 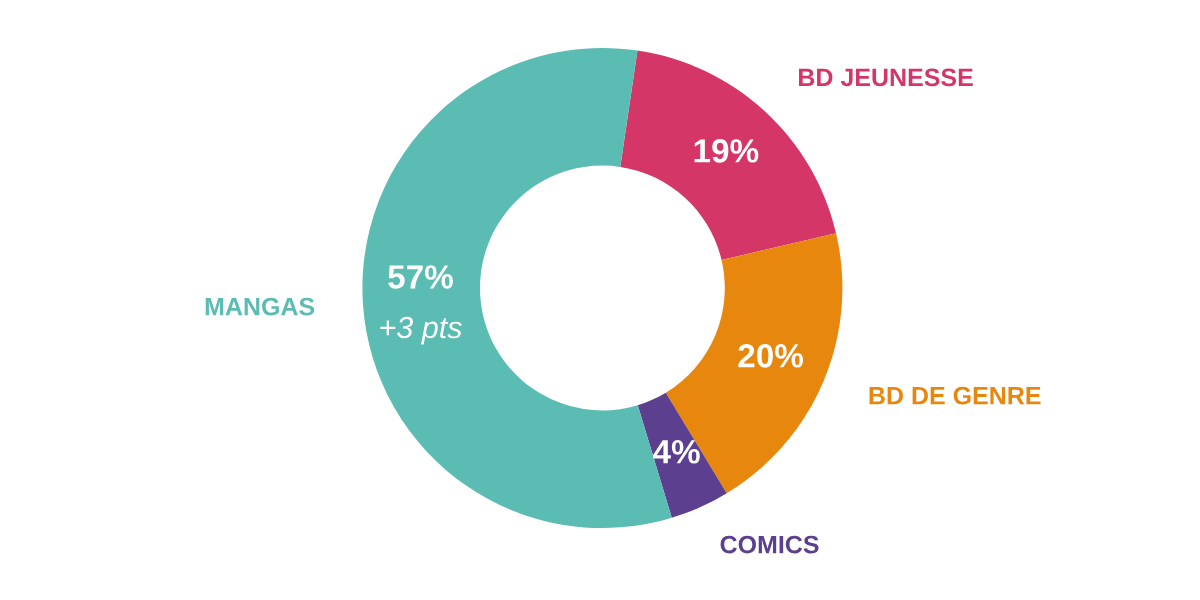 What do you see at coordinates (676, 452) in the screenshot?
I see `data-label: 4%` at bounding box center [676, 452].